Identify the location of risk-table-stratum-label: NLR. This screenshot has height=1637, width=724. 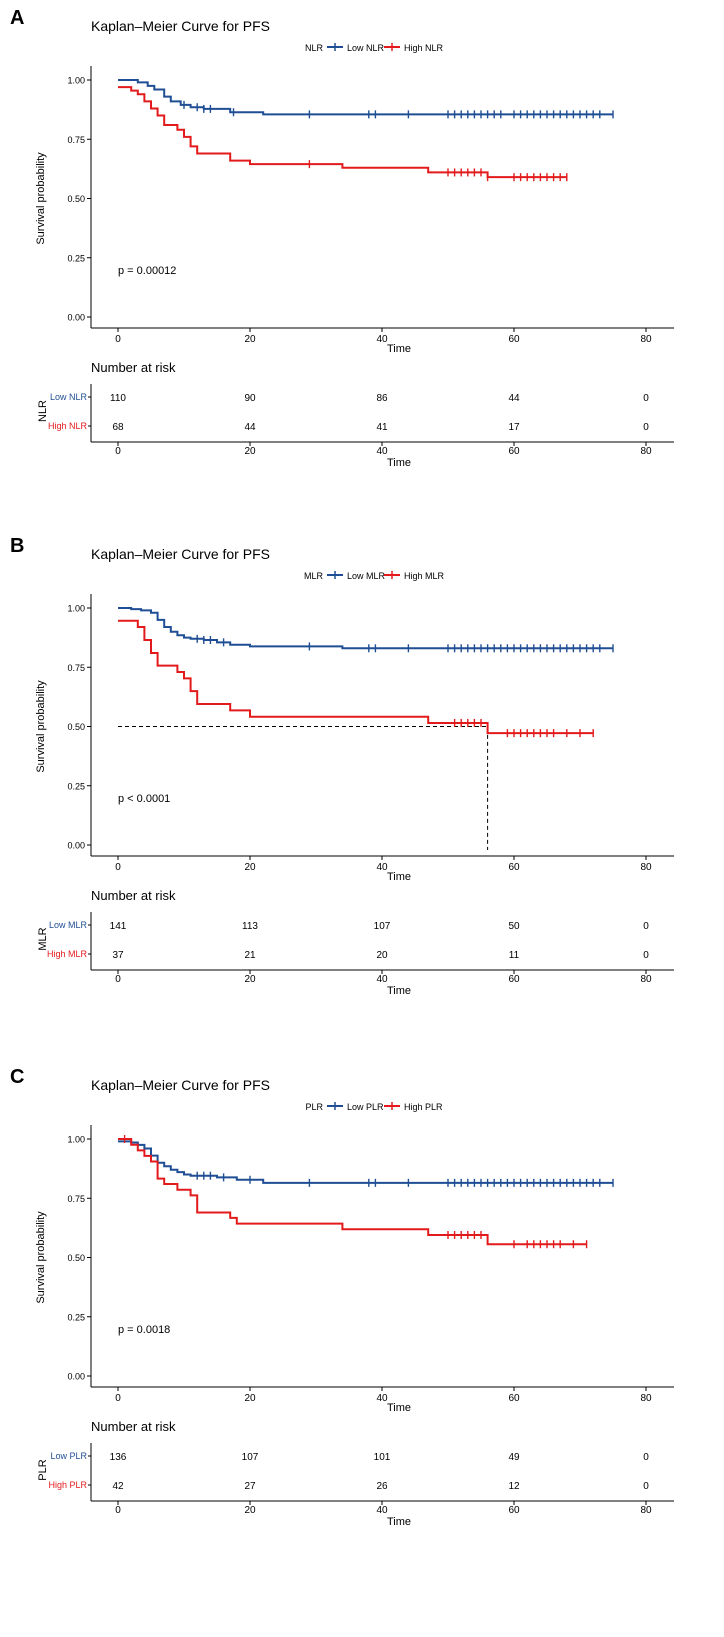
(43, 411).